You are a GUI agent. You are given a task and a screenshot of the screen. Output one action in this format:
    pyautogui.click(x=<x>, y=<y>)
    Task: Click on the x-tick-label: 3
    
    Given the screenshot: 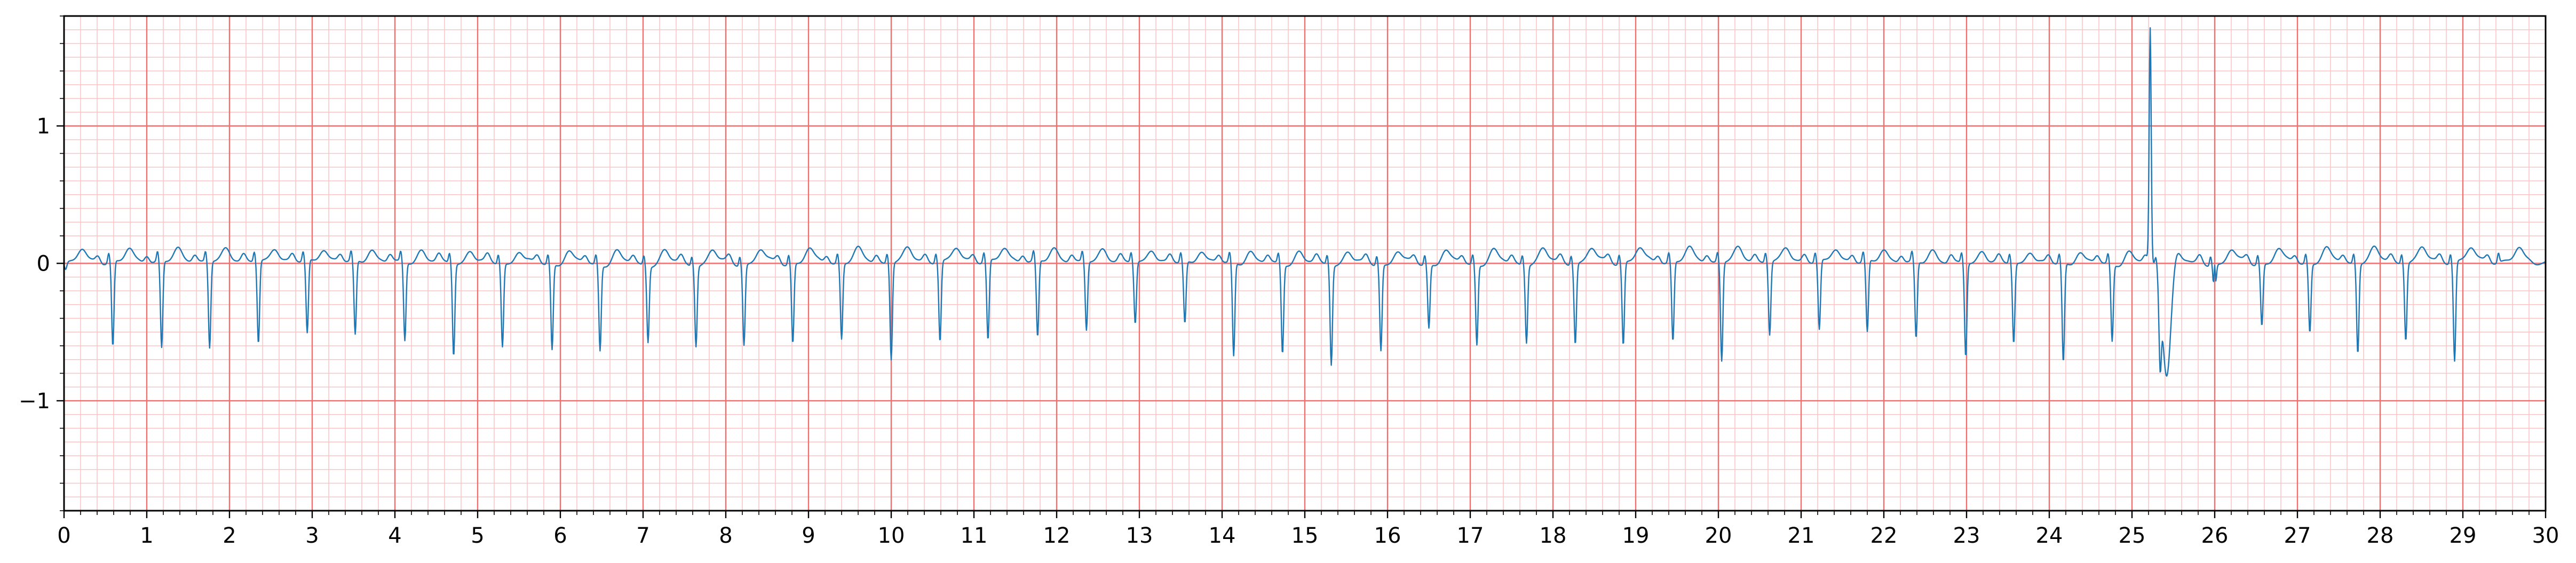 What is the action you would take?
    pyautogui.click(x=312, y=536)
    